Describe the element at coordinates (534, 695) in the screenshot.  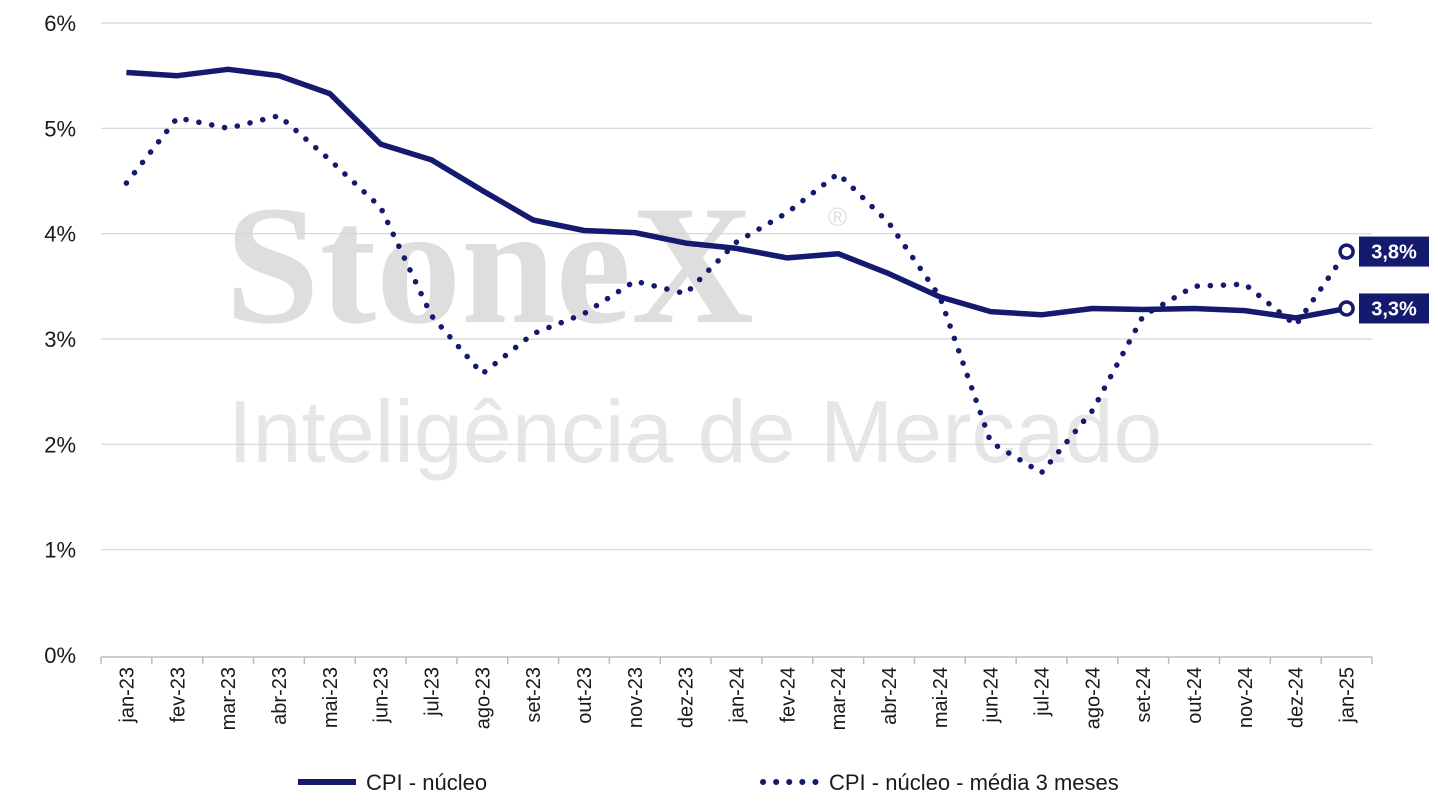
I see `x-tick-label: set-23` at that location.